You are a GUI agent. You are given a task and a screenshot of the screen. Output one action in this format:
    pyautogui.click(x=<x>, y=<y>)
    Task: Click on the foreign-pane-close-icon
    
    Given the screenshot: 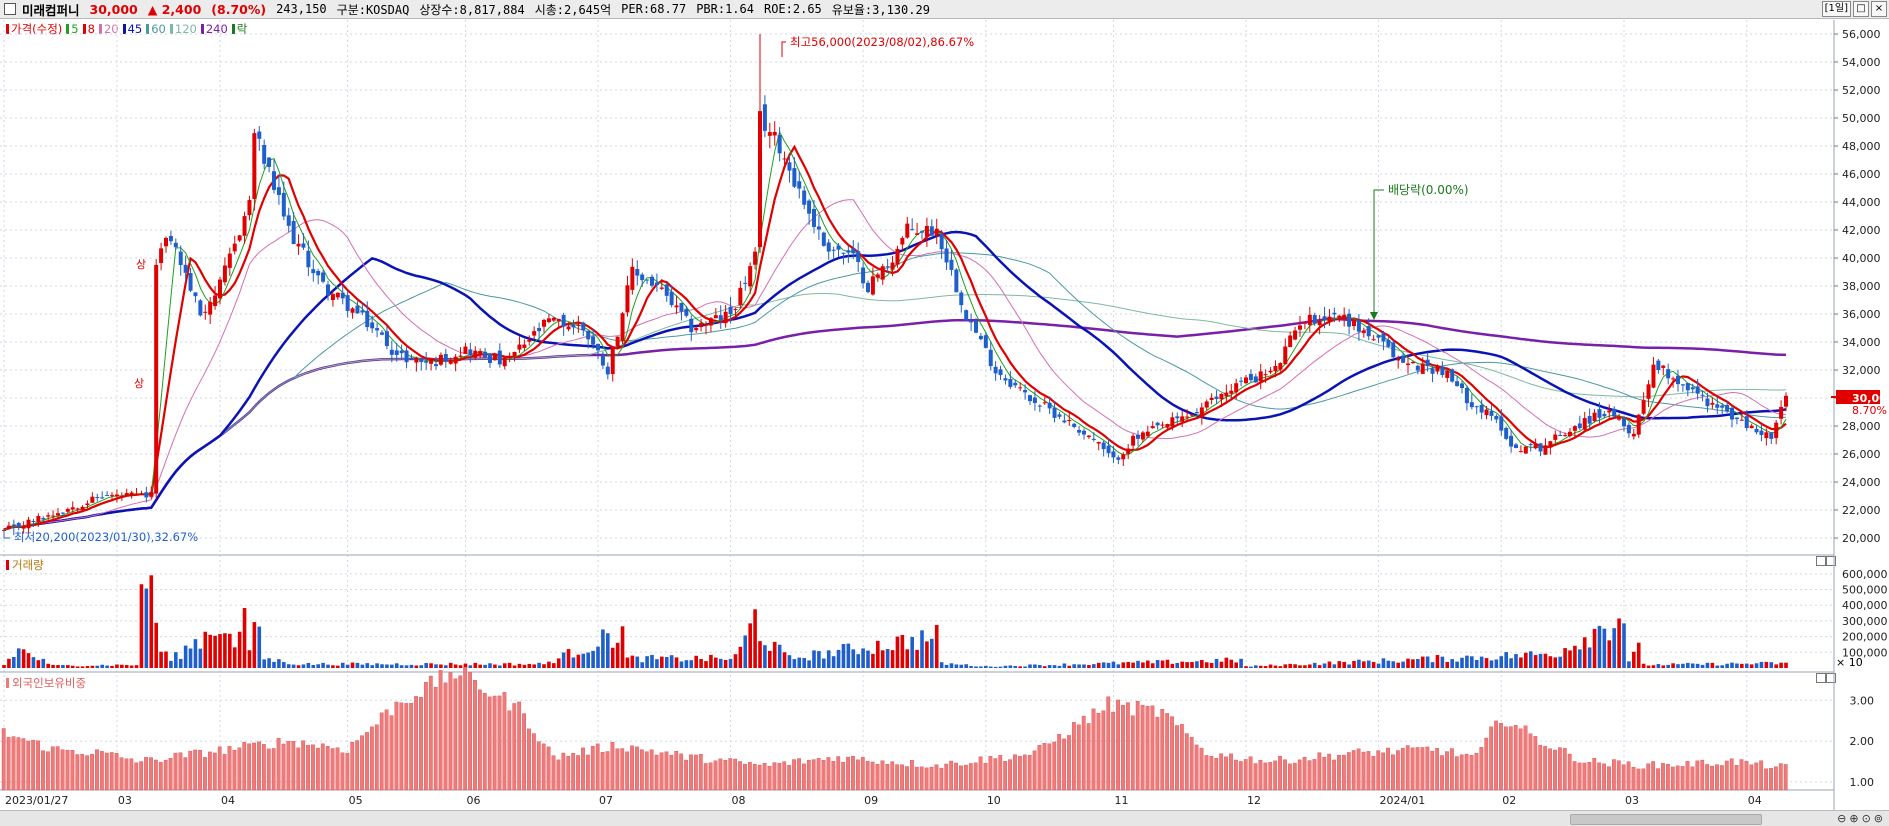 What is the action you would take?
    pyautogui.click(x=1831, y=678)
    